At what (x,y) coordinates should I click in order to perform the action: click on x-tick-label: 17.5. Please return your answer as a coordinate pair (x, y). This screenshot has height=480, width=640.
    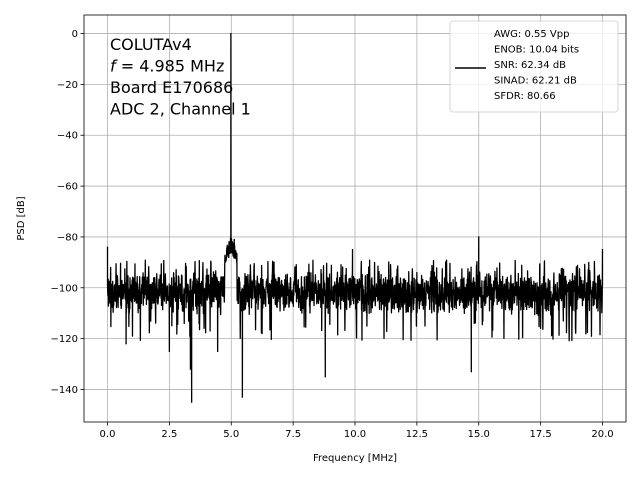
    Looking at the image, I should click on (540, 434).